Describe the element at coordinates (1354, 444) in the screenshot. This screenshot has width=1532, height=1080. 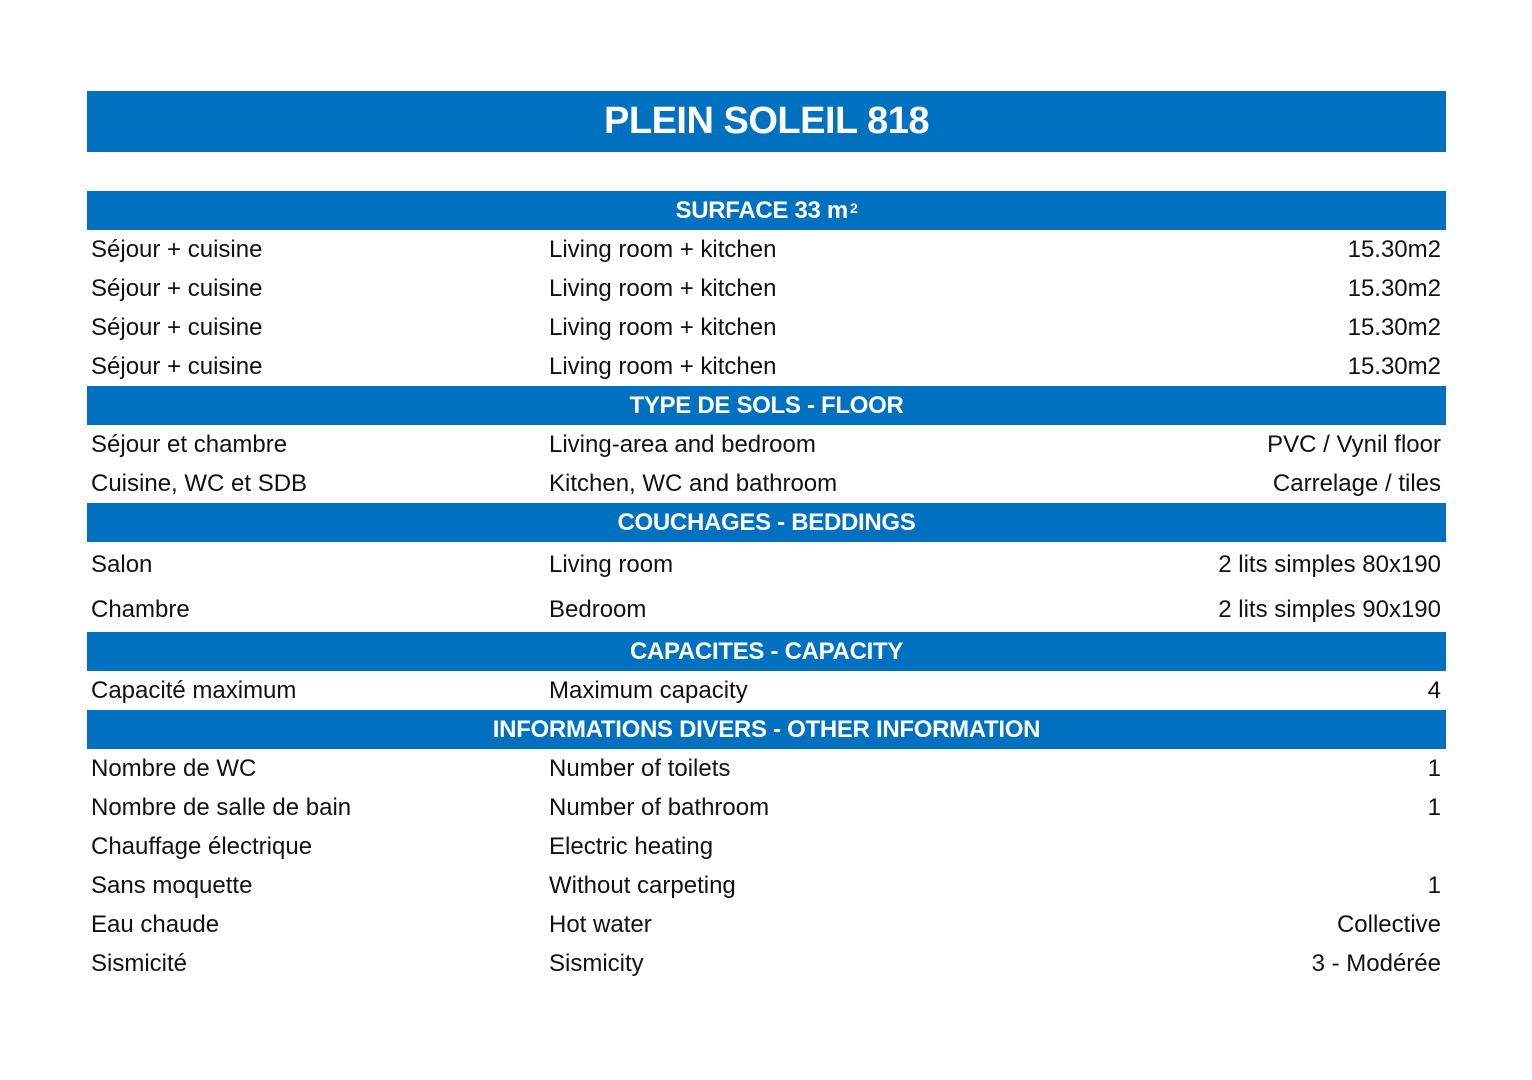
I see `value: PVC / Vynil floor` at that location.